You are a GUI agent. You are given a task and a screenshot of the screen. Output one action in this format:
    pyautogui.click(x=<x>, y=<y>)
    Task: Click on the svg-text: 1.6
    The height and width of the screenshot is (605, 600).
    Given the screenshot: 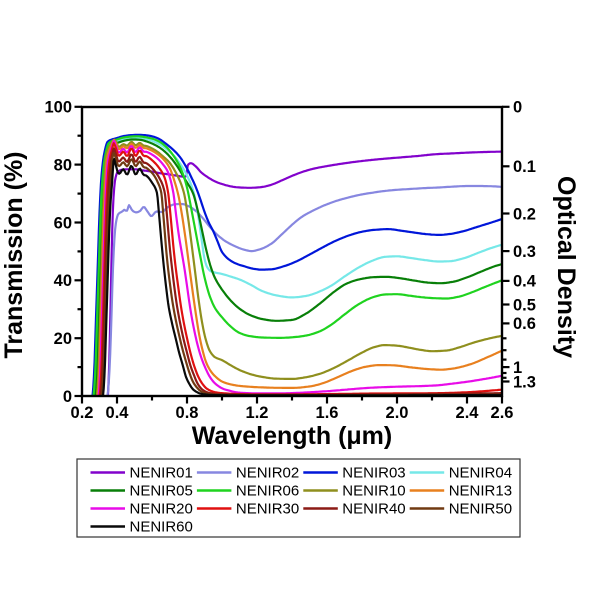 What is the action you would take?
    pyautogui.click(x=327, y=413)
    